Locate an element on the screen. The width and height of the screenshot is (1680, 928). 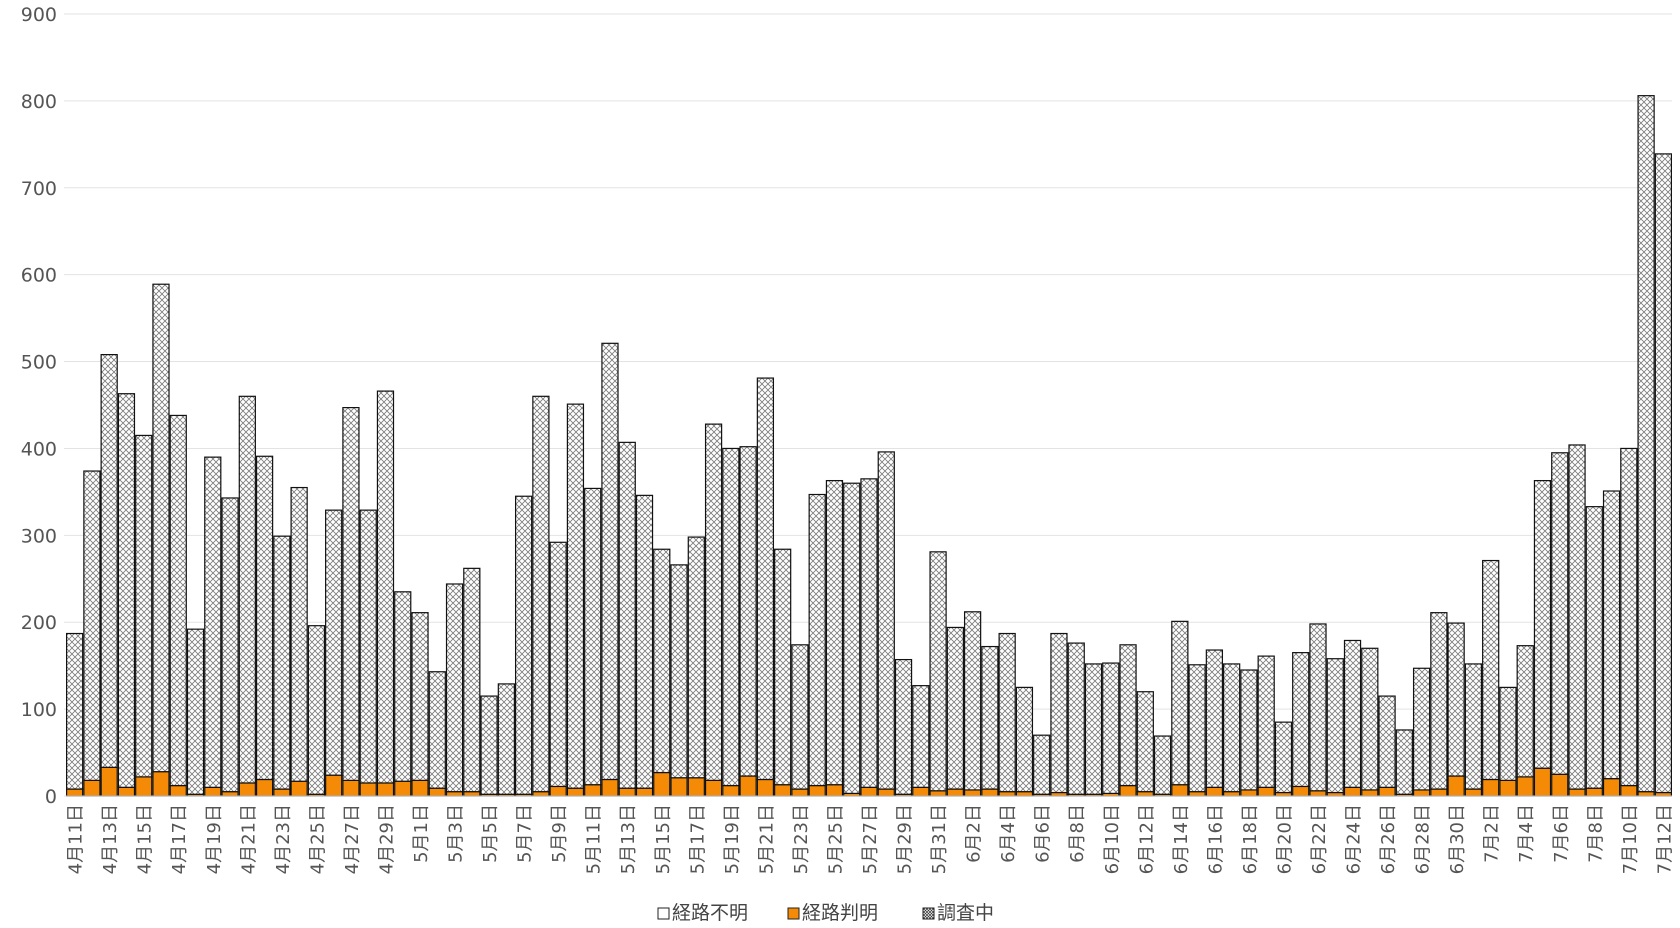
x-tick-label: 5月7日 is located at coordinates (525, 833).